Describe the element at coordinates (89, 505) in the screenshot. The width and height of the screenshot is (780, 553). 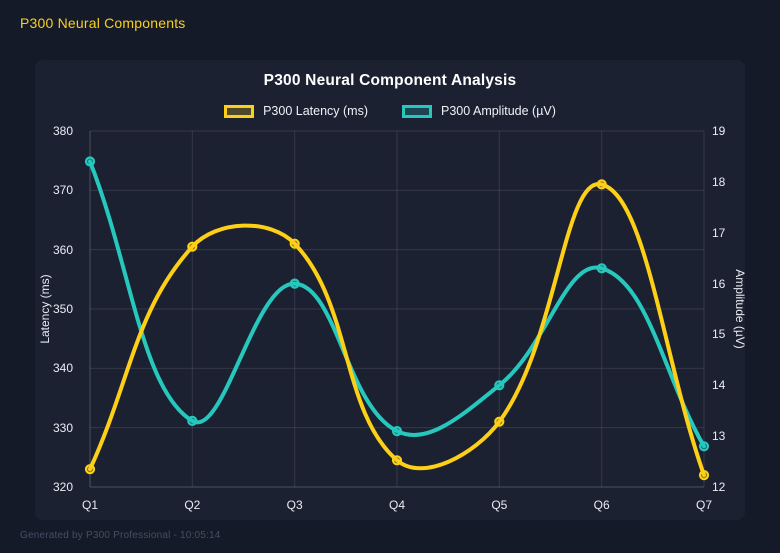
I see `x-axis-tick-label: Q1` at that location.